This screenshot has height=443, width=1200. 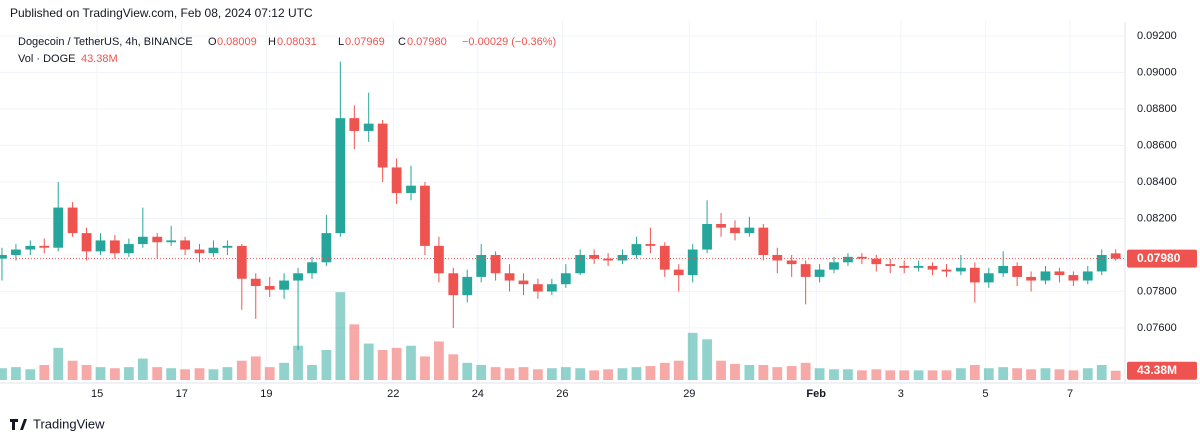 I want to click on legend-label: H, so click(x=272, y=42).